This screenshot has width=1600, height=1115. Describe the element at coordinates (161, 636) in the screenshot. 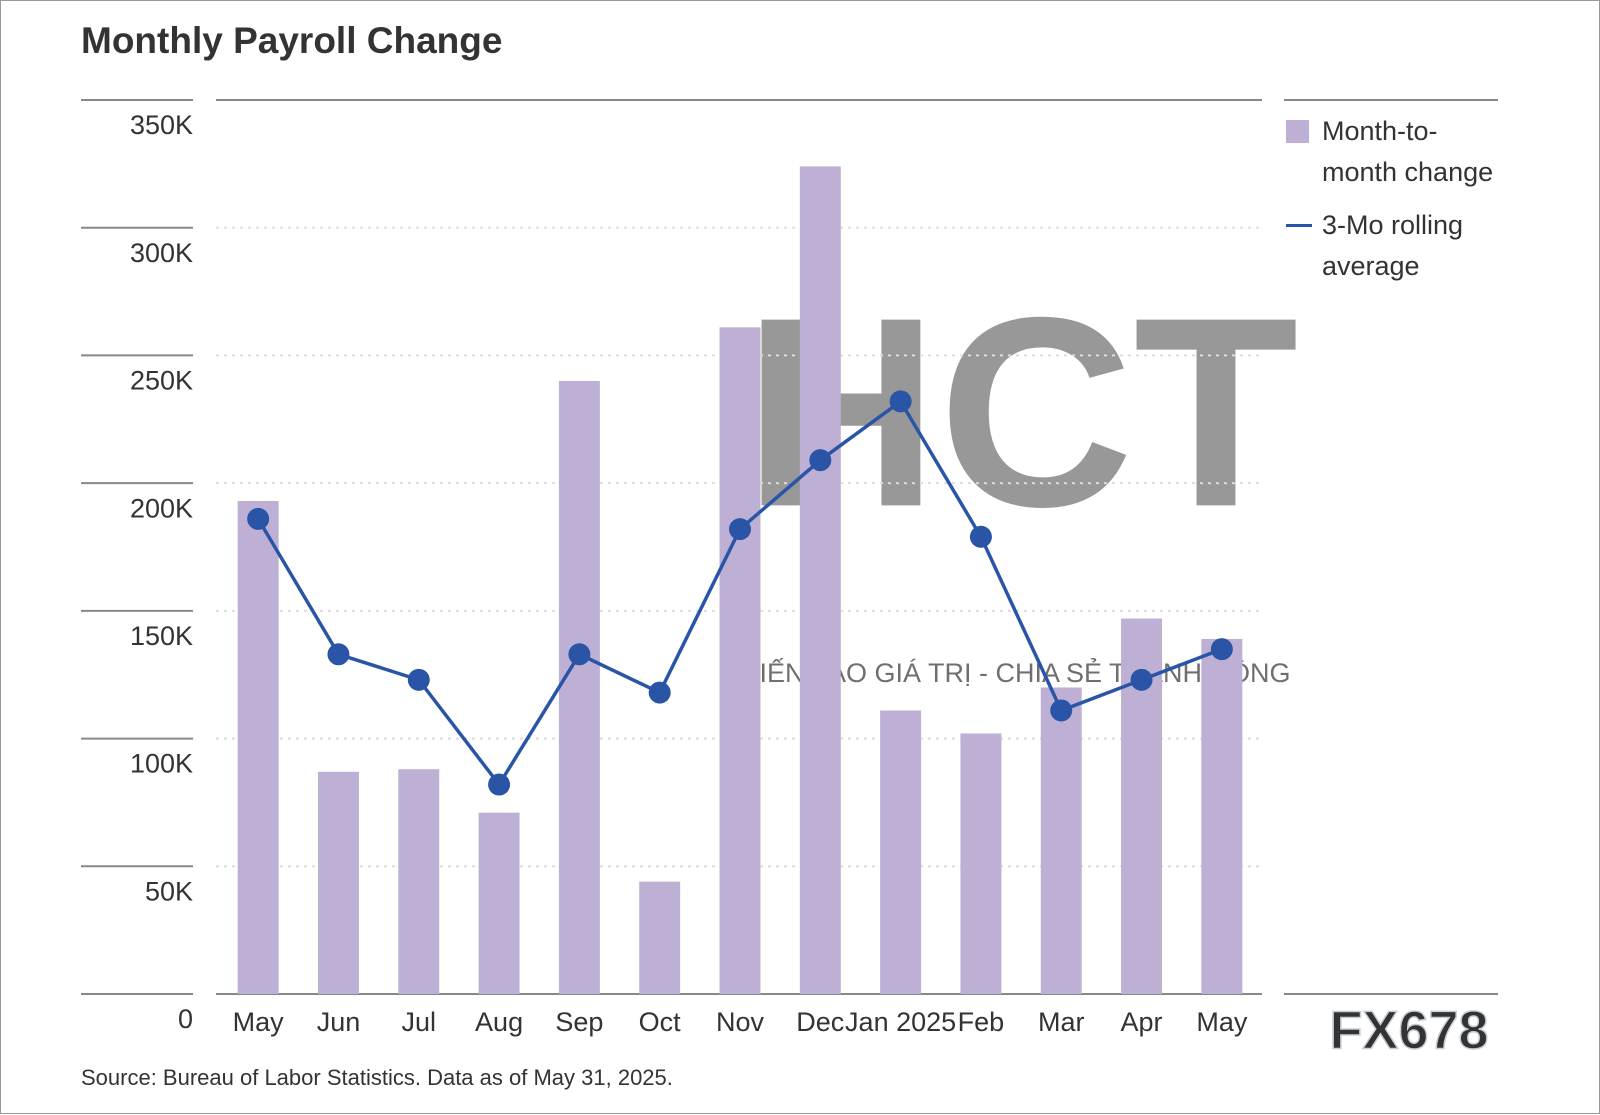

I see `y-tick-label: 150K` at that location.